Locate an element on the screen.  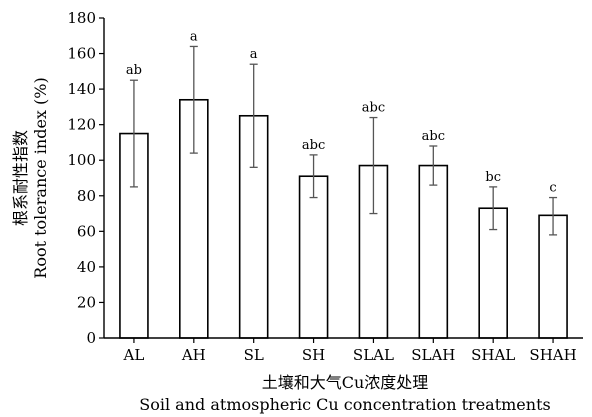
significance-label: c is located at coordinates (552, 188).